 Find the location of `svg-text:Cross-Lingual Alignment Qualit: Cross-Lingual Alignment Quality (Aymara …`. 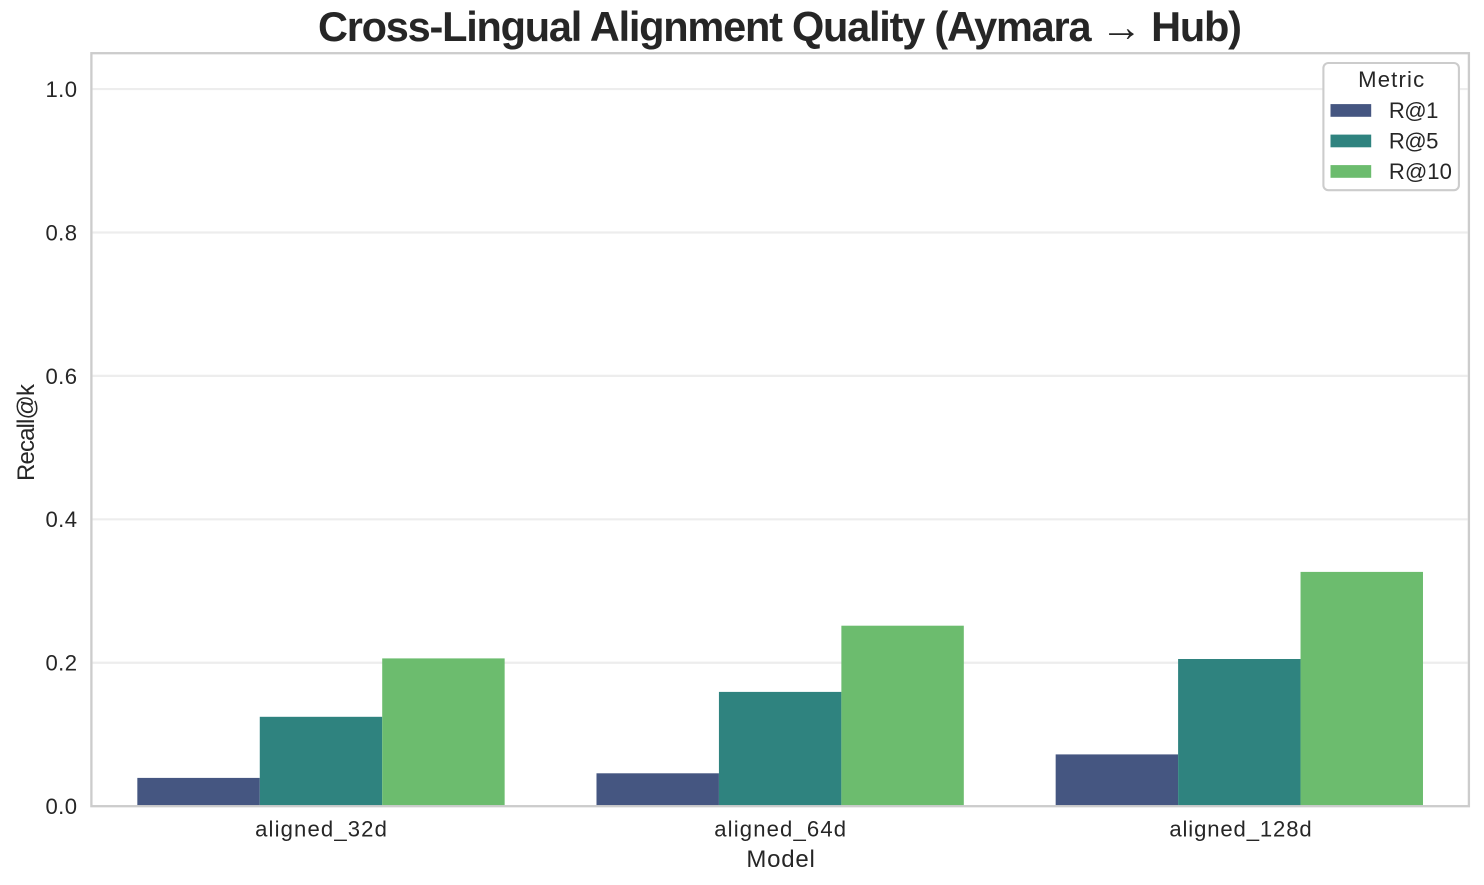

svg-text:Cross-Lingual Alignment Qualit: Cross-Lingual Alignment Quality (Aymara … is located at coordinates (780, 26).